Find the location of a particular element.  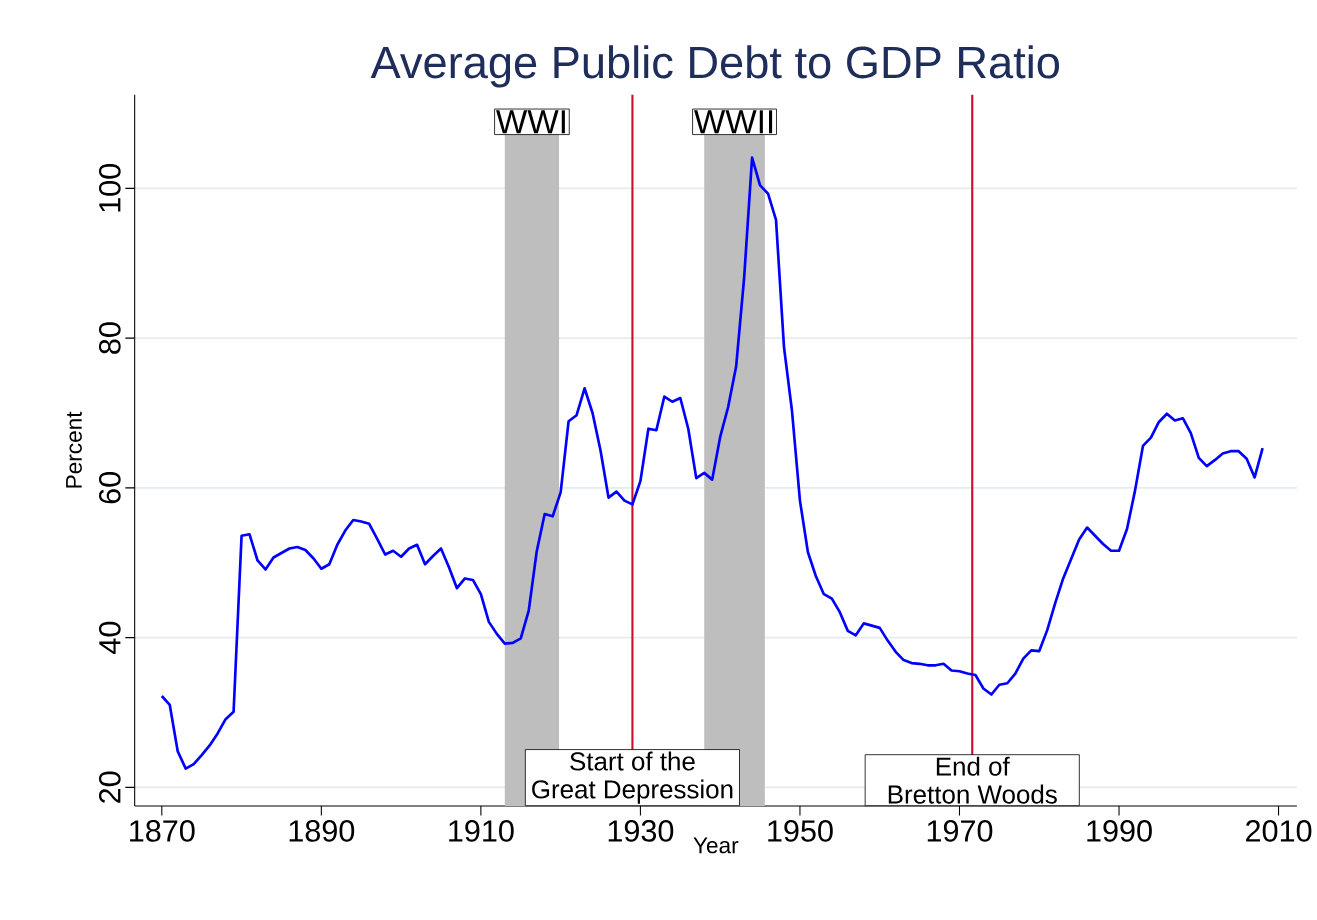

y-tick-label: 80 is located at coordinates (110, 338).